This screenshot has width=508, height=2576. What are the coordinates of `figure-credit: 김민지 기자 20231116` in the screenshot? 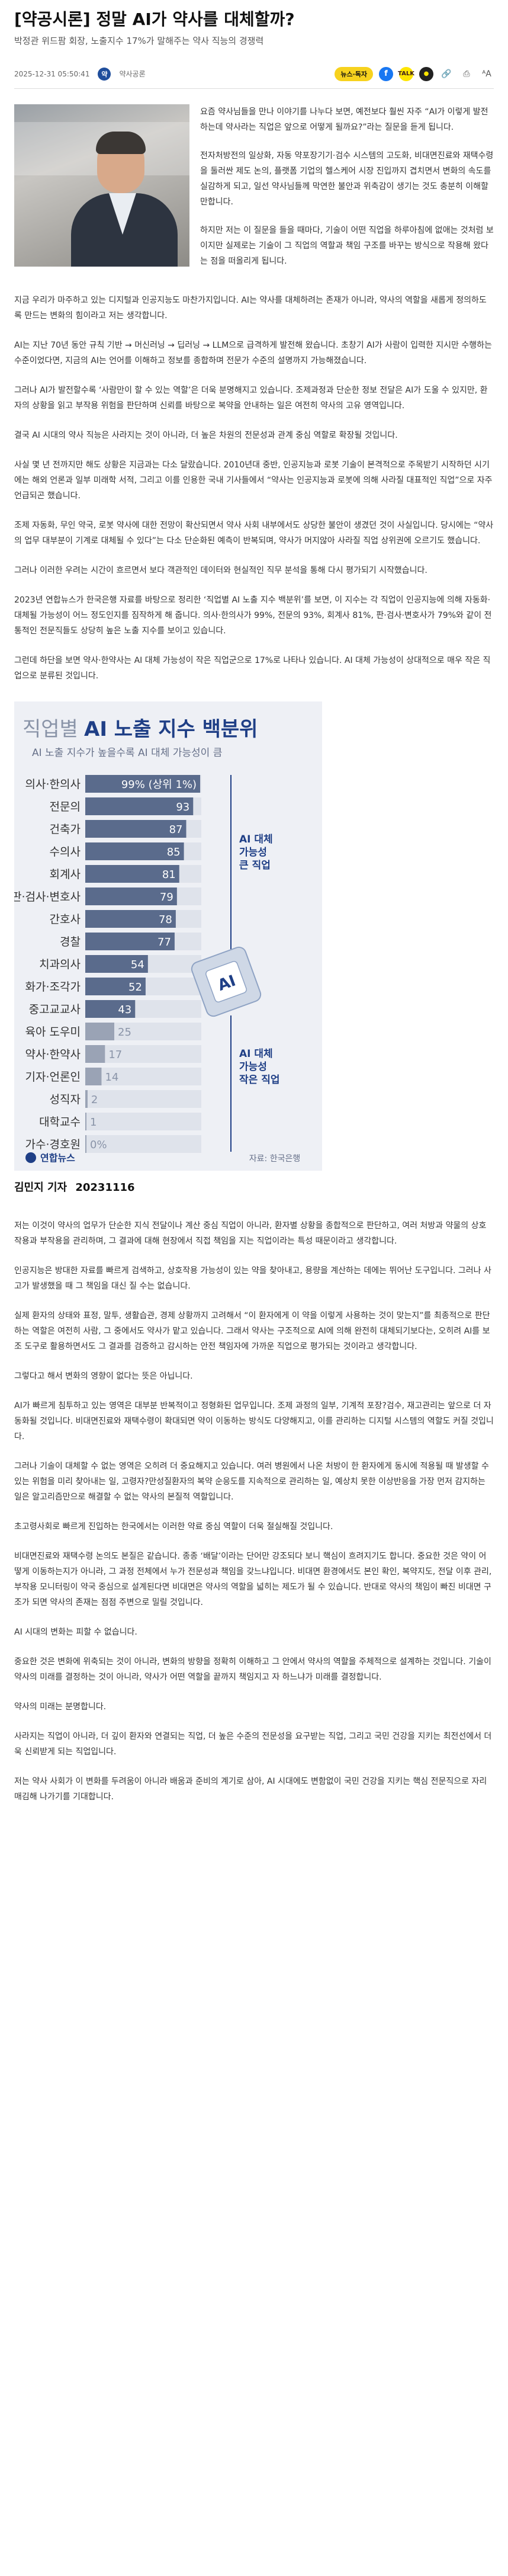 It's located at (168, 1186).